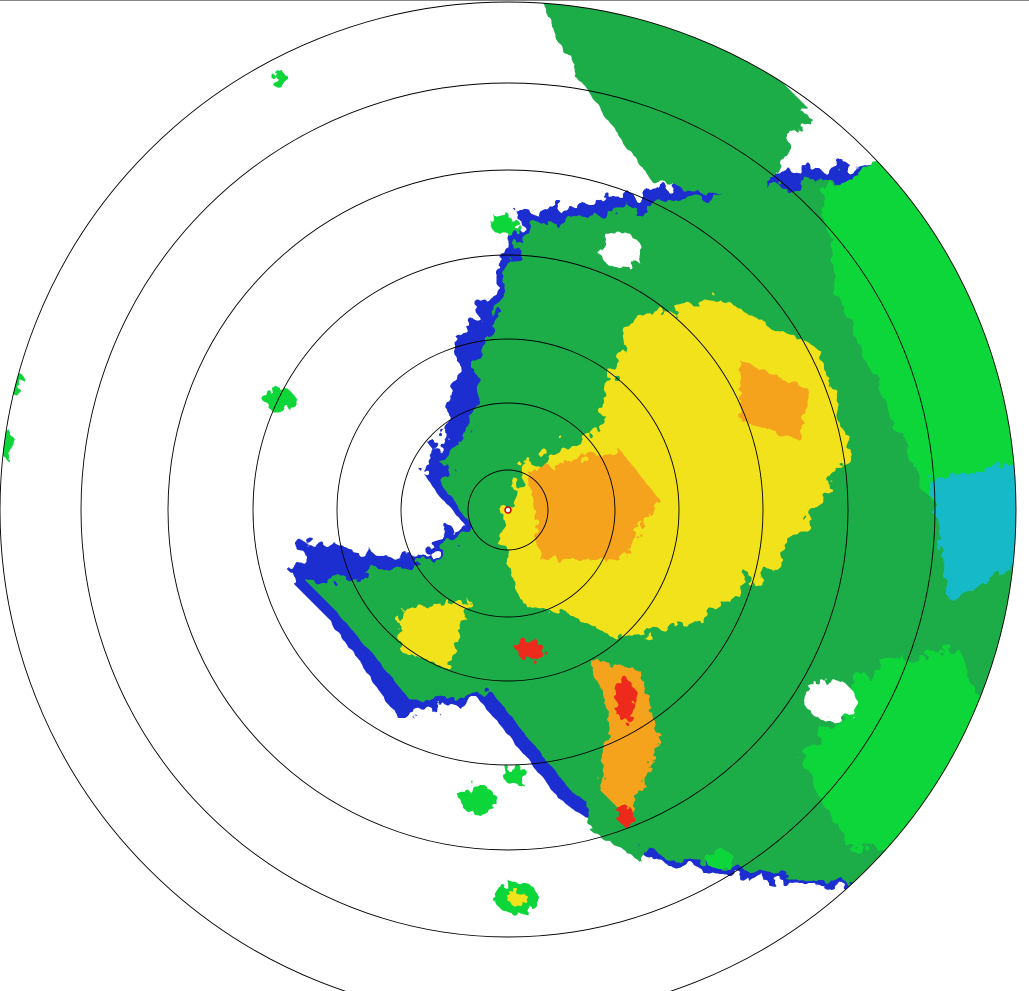 The image size is (1029, 991). I want to click on echo-cell-core, so click(517, 898).